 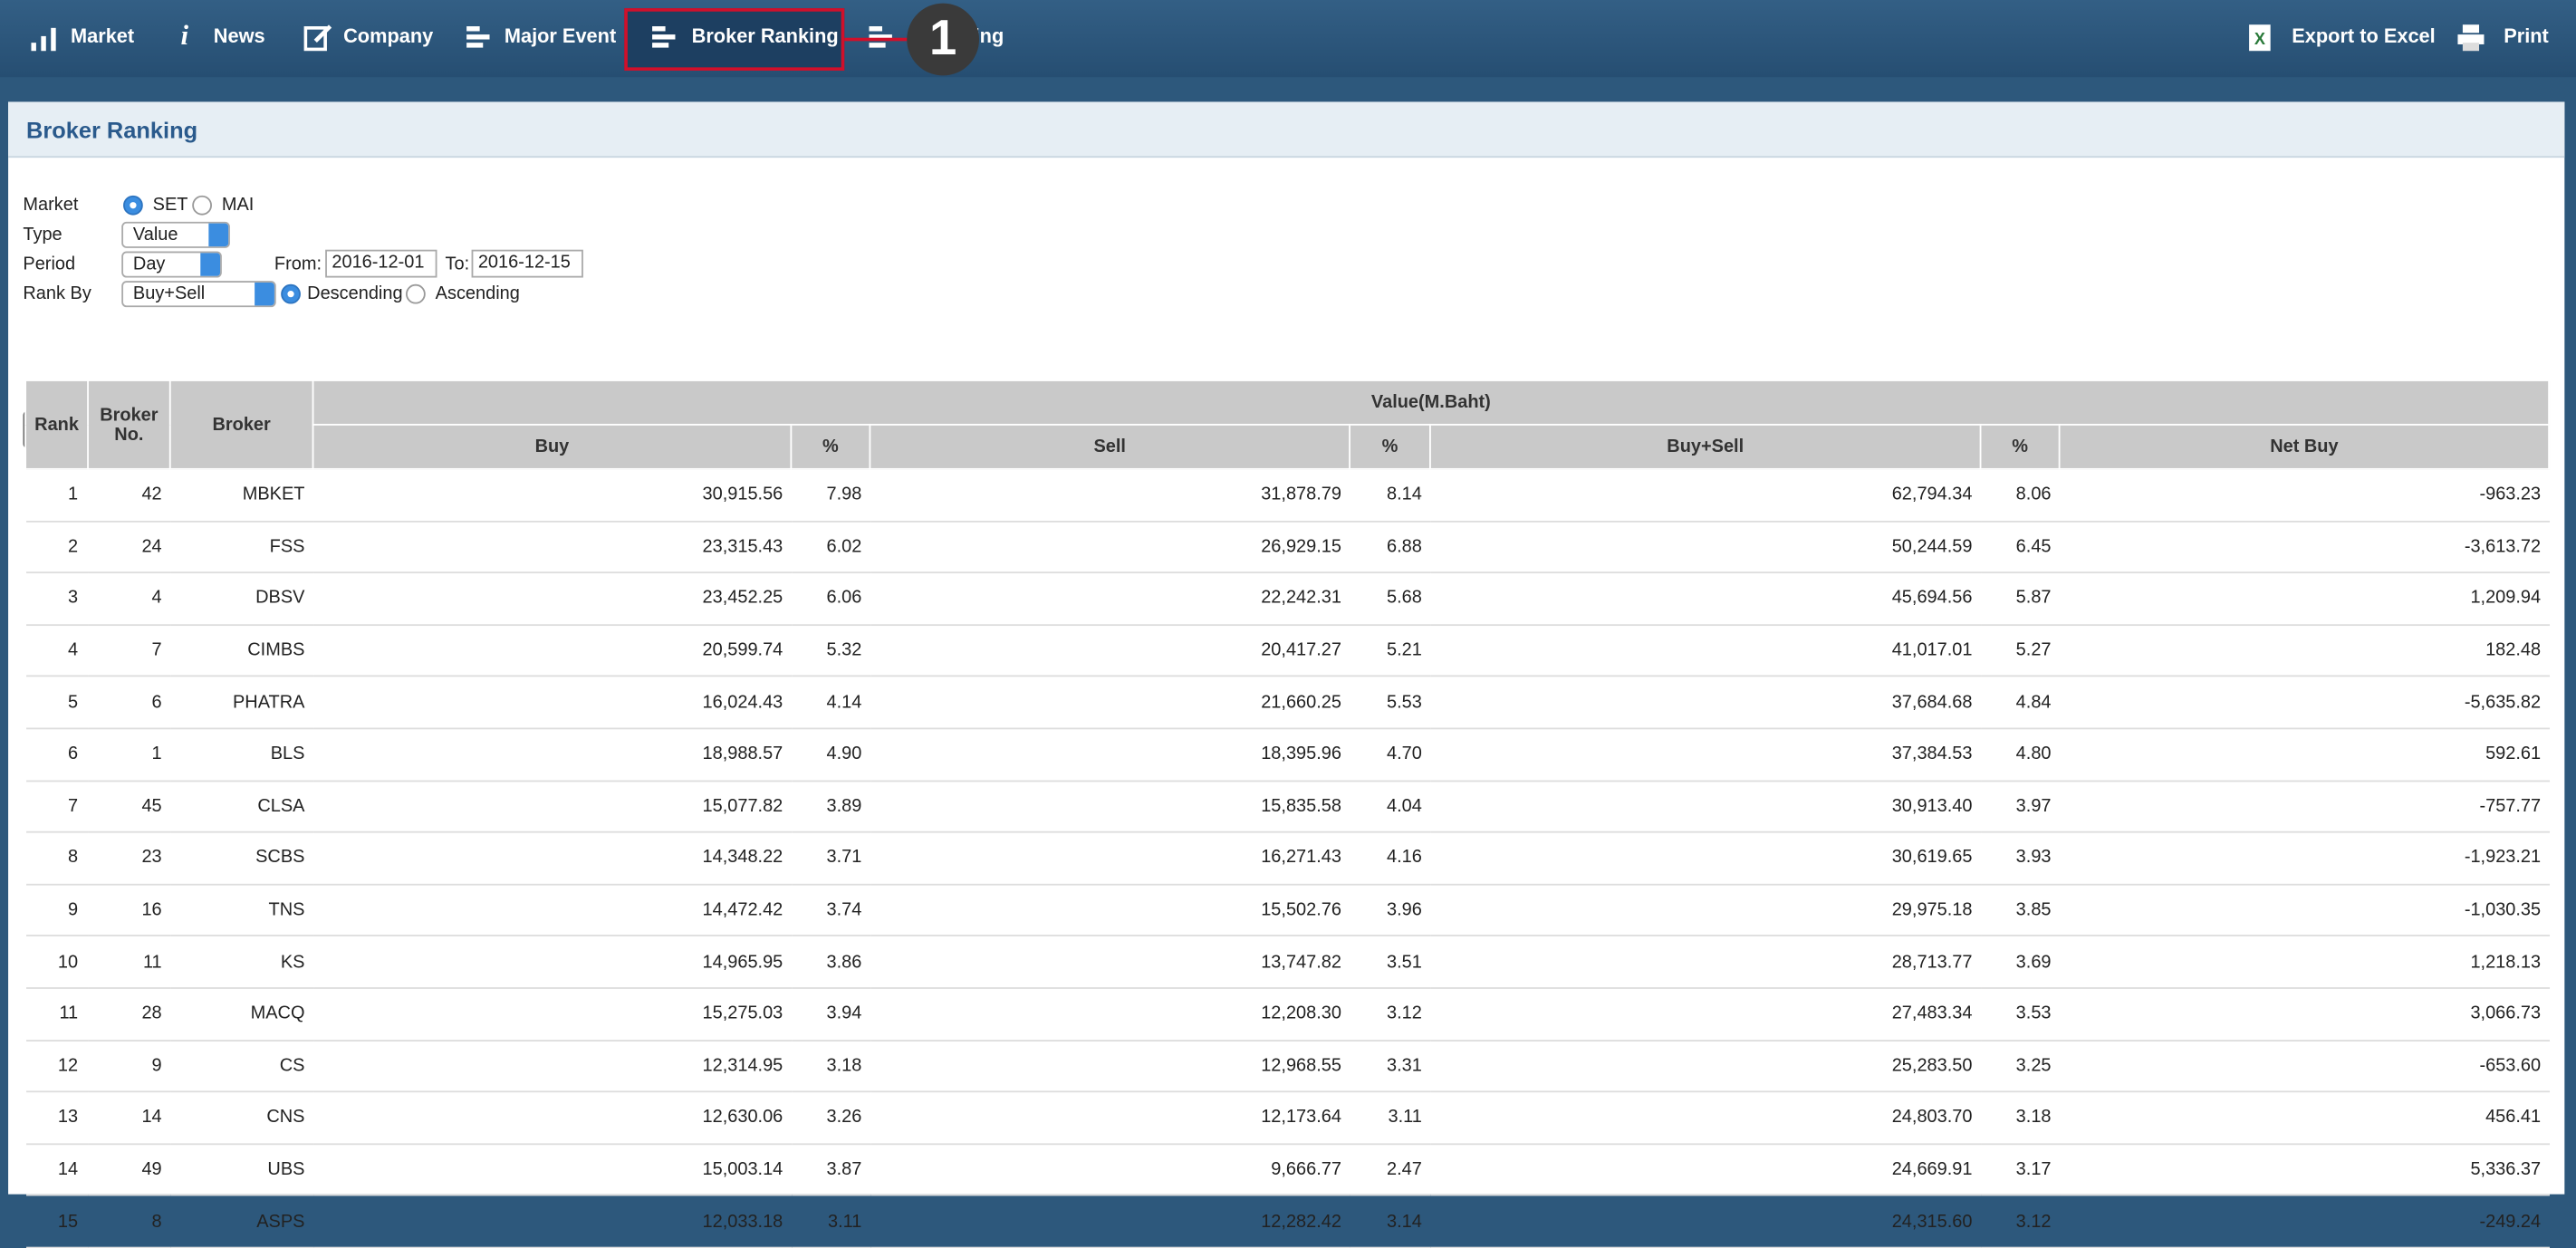 What do you see at coordinates (1110, 1170) in the screenshot?
I see `table-cell: 9,666.77` at bounding box center [1110, 1170].